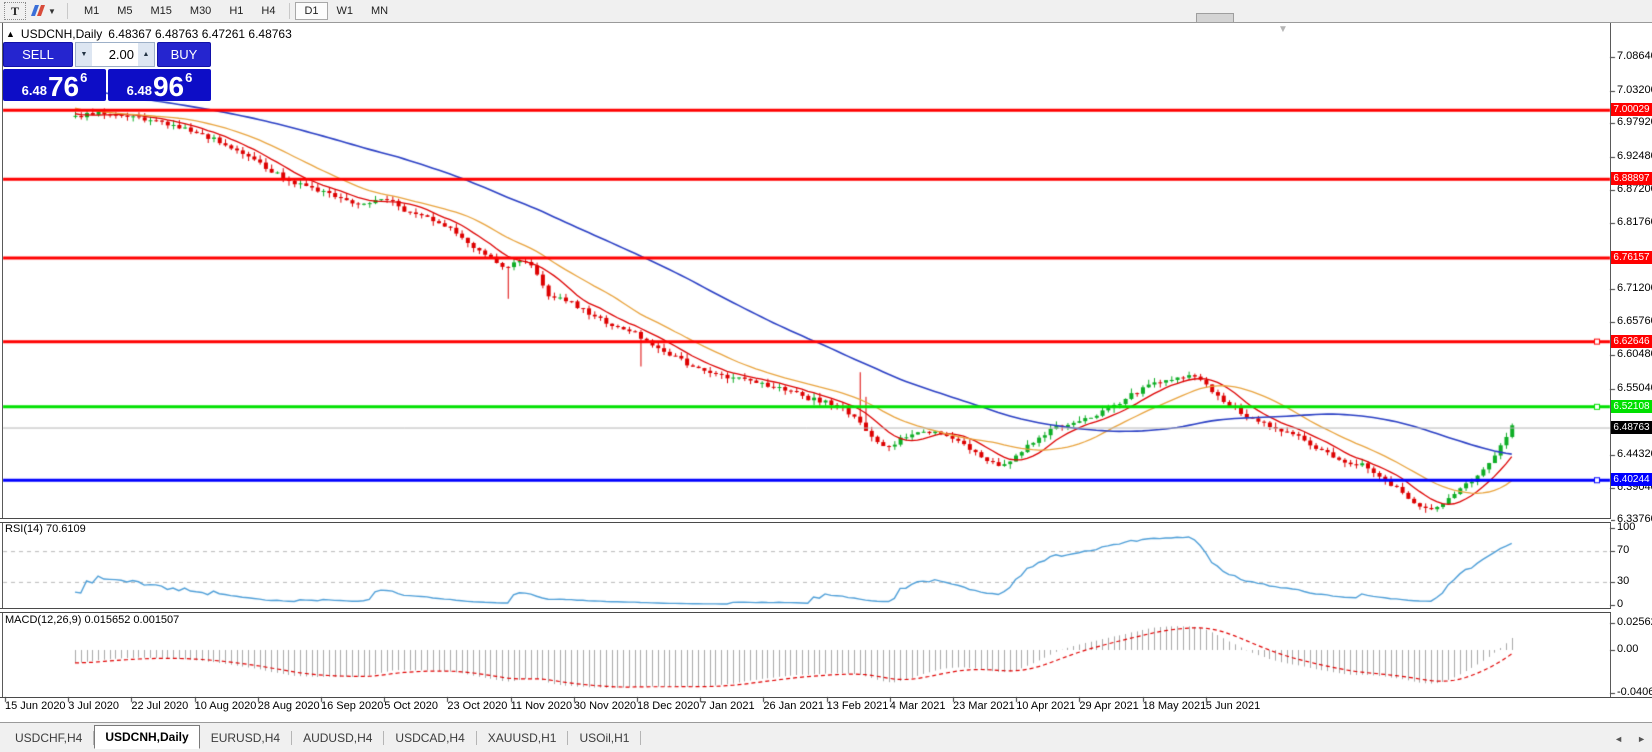 This screenshot has width=1652, height=752. Describe the element at coordinates (1634, 222) in the screenshot. I see `price-tick: 6.81760` at that location.